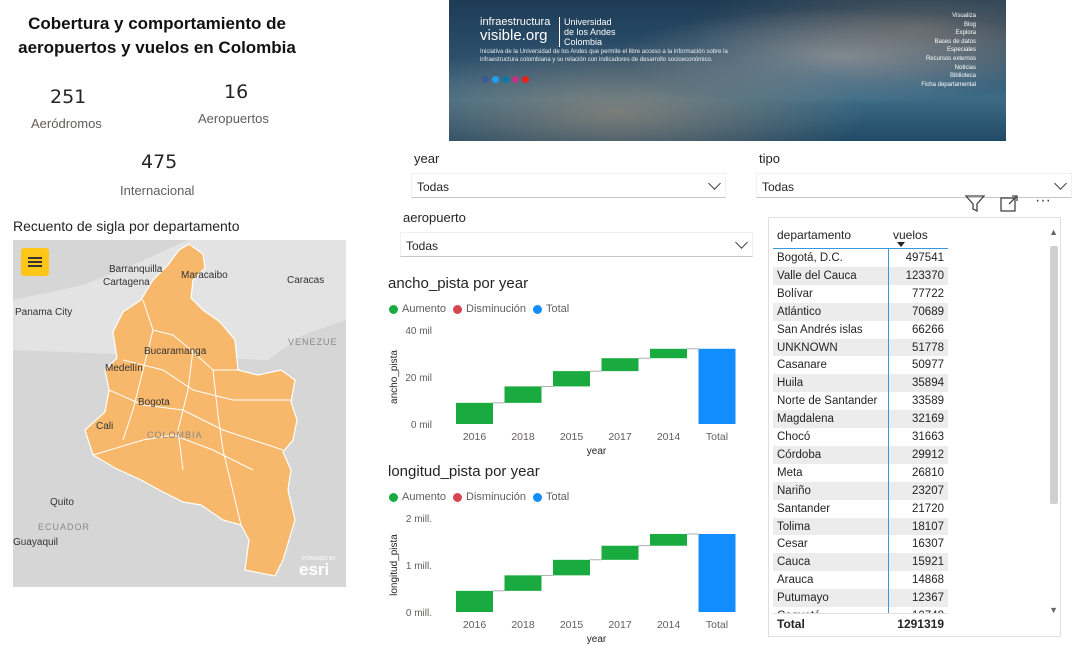 The height and width of the screenshot is (648, 1081). Describe the element at coordinates (860, 437) in the screenshot. I see `table-row: Chocó 31663` at that location.